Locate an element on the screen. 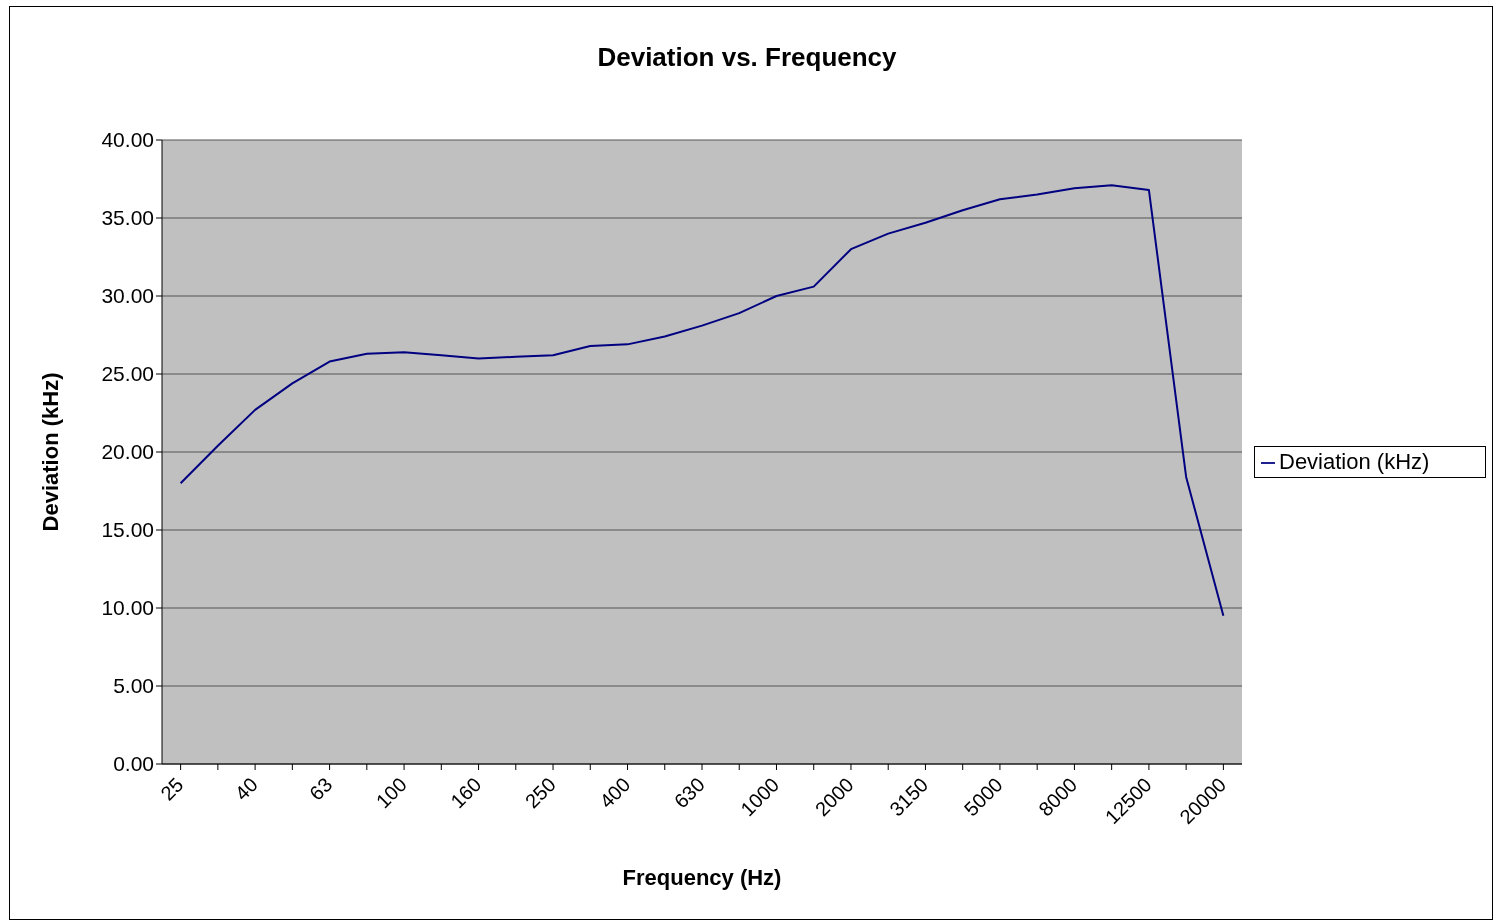 Image resolution: width=1494 pixels, height=923 pixels. y-tick-label: 35.00 is located at coordinates (127, 218).